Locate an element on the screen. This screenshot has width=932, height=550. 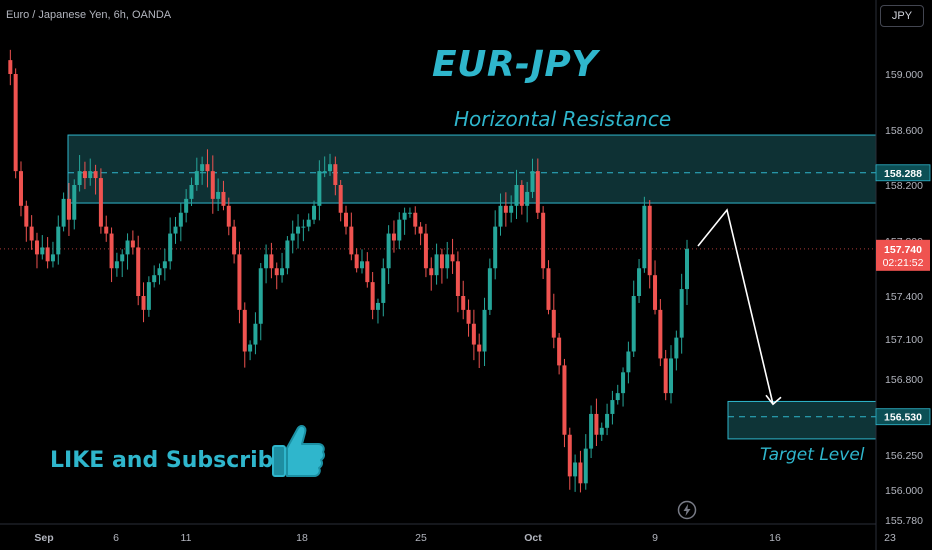
price-tick-label: 155.780 is located at coordinates (904, 521).